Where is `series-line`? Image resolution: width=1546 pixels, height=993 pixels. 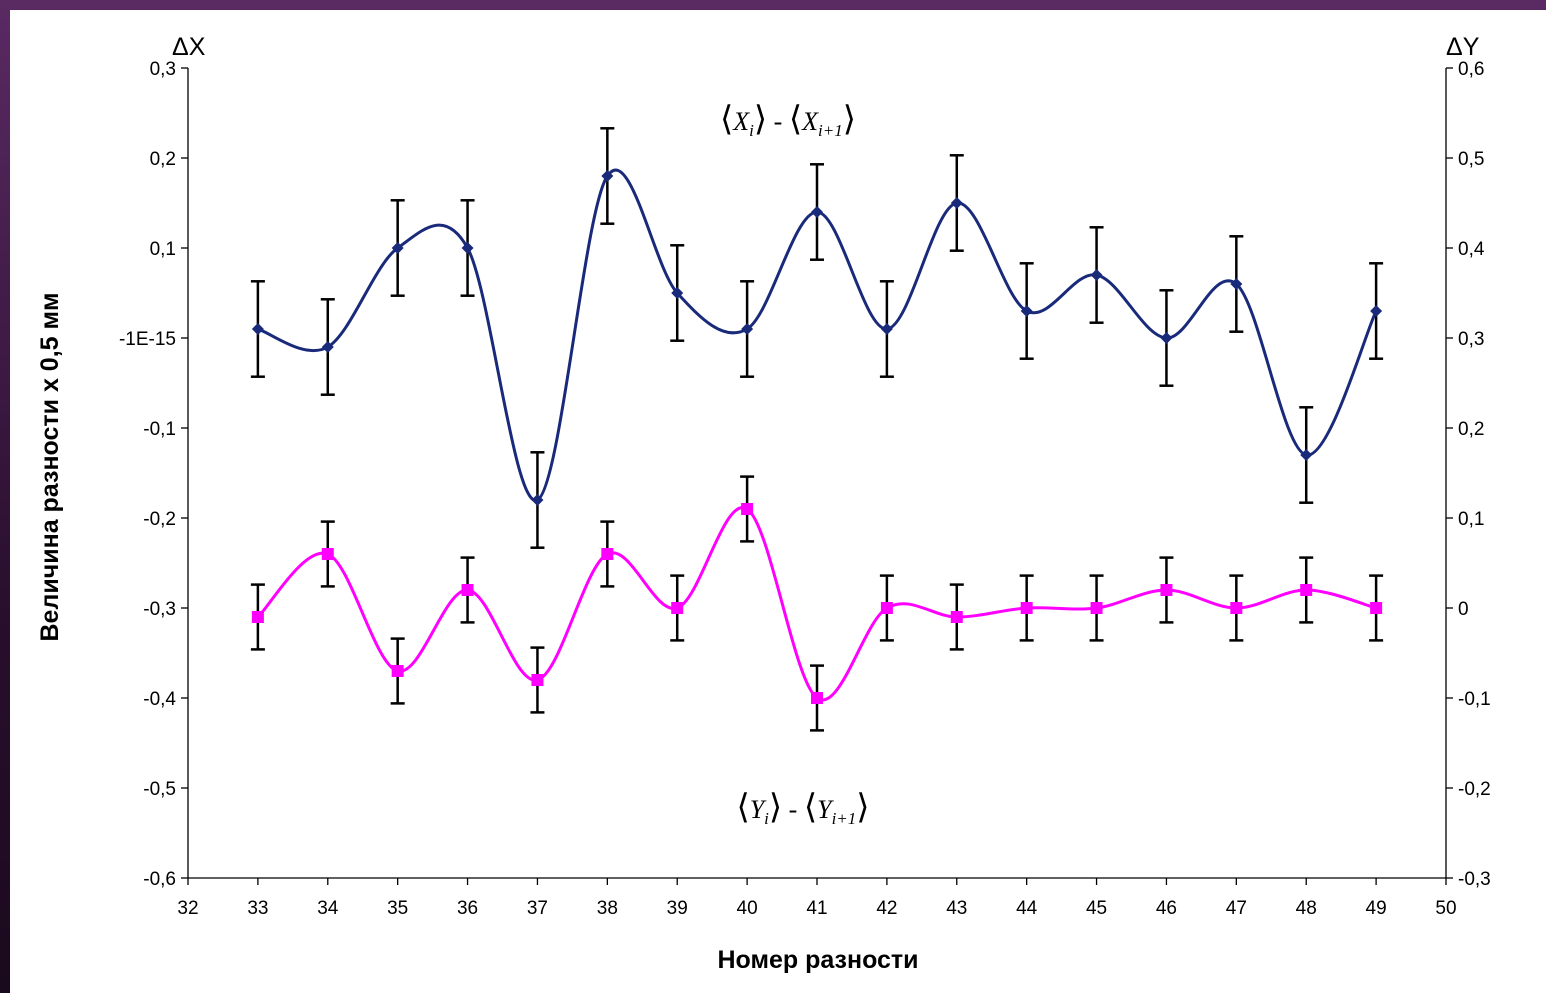 series-line is located at coordinates (816, 604).